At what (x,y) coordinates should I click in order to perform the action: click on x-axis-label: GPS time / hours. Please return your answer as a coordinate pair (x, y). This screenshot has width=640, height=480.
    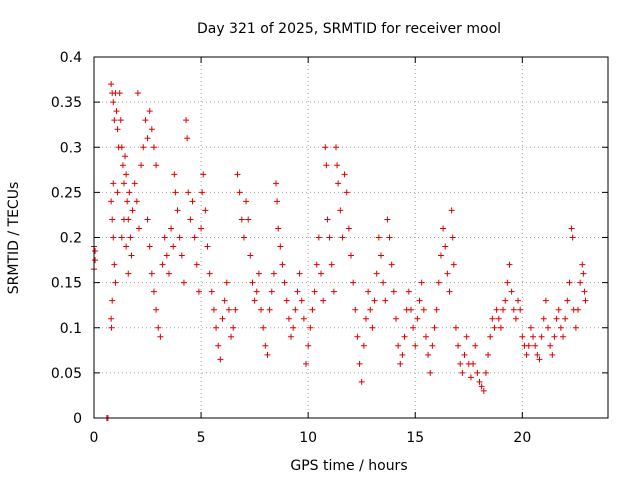
    Looking at the image, I should click on (348, 466).